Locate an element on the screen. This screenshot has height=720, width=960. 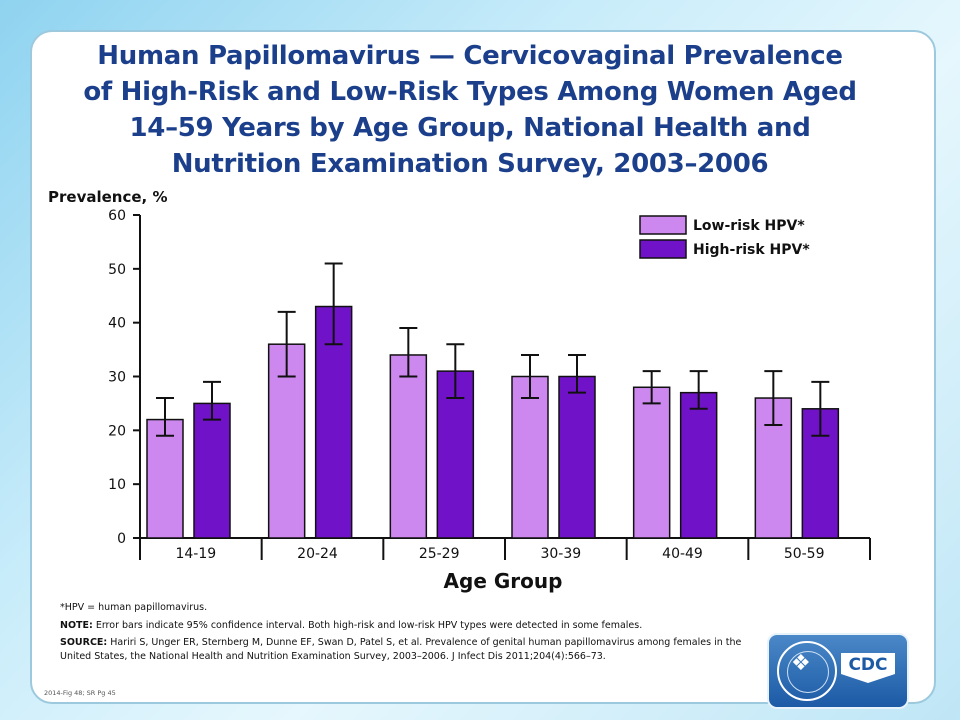
x-tick-label: 20-24 is located at coordinates (317, 554).